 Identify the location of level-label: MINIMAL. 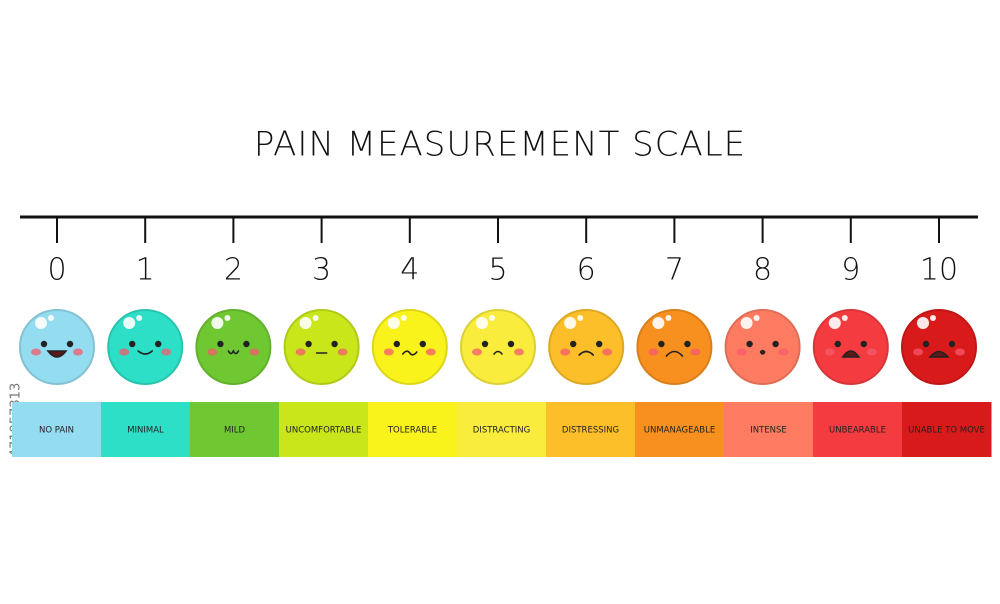
(145, 431).